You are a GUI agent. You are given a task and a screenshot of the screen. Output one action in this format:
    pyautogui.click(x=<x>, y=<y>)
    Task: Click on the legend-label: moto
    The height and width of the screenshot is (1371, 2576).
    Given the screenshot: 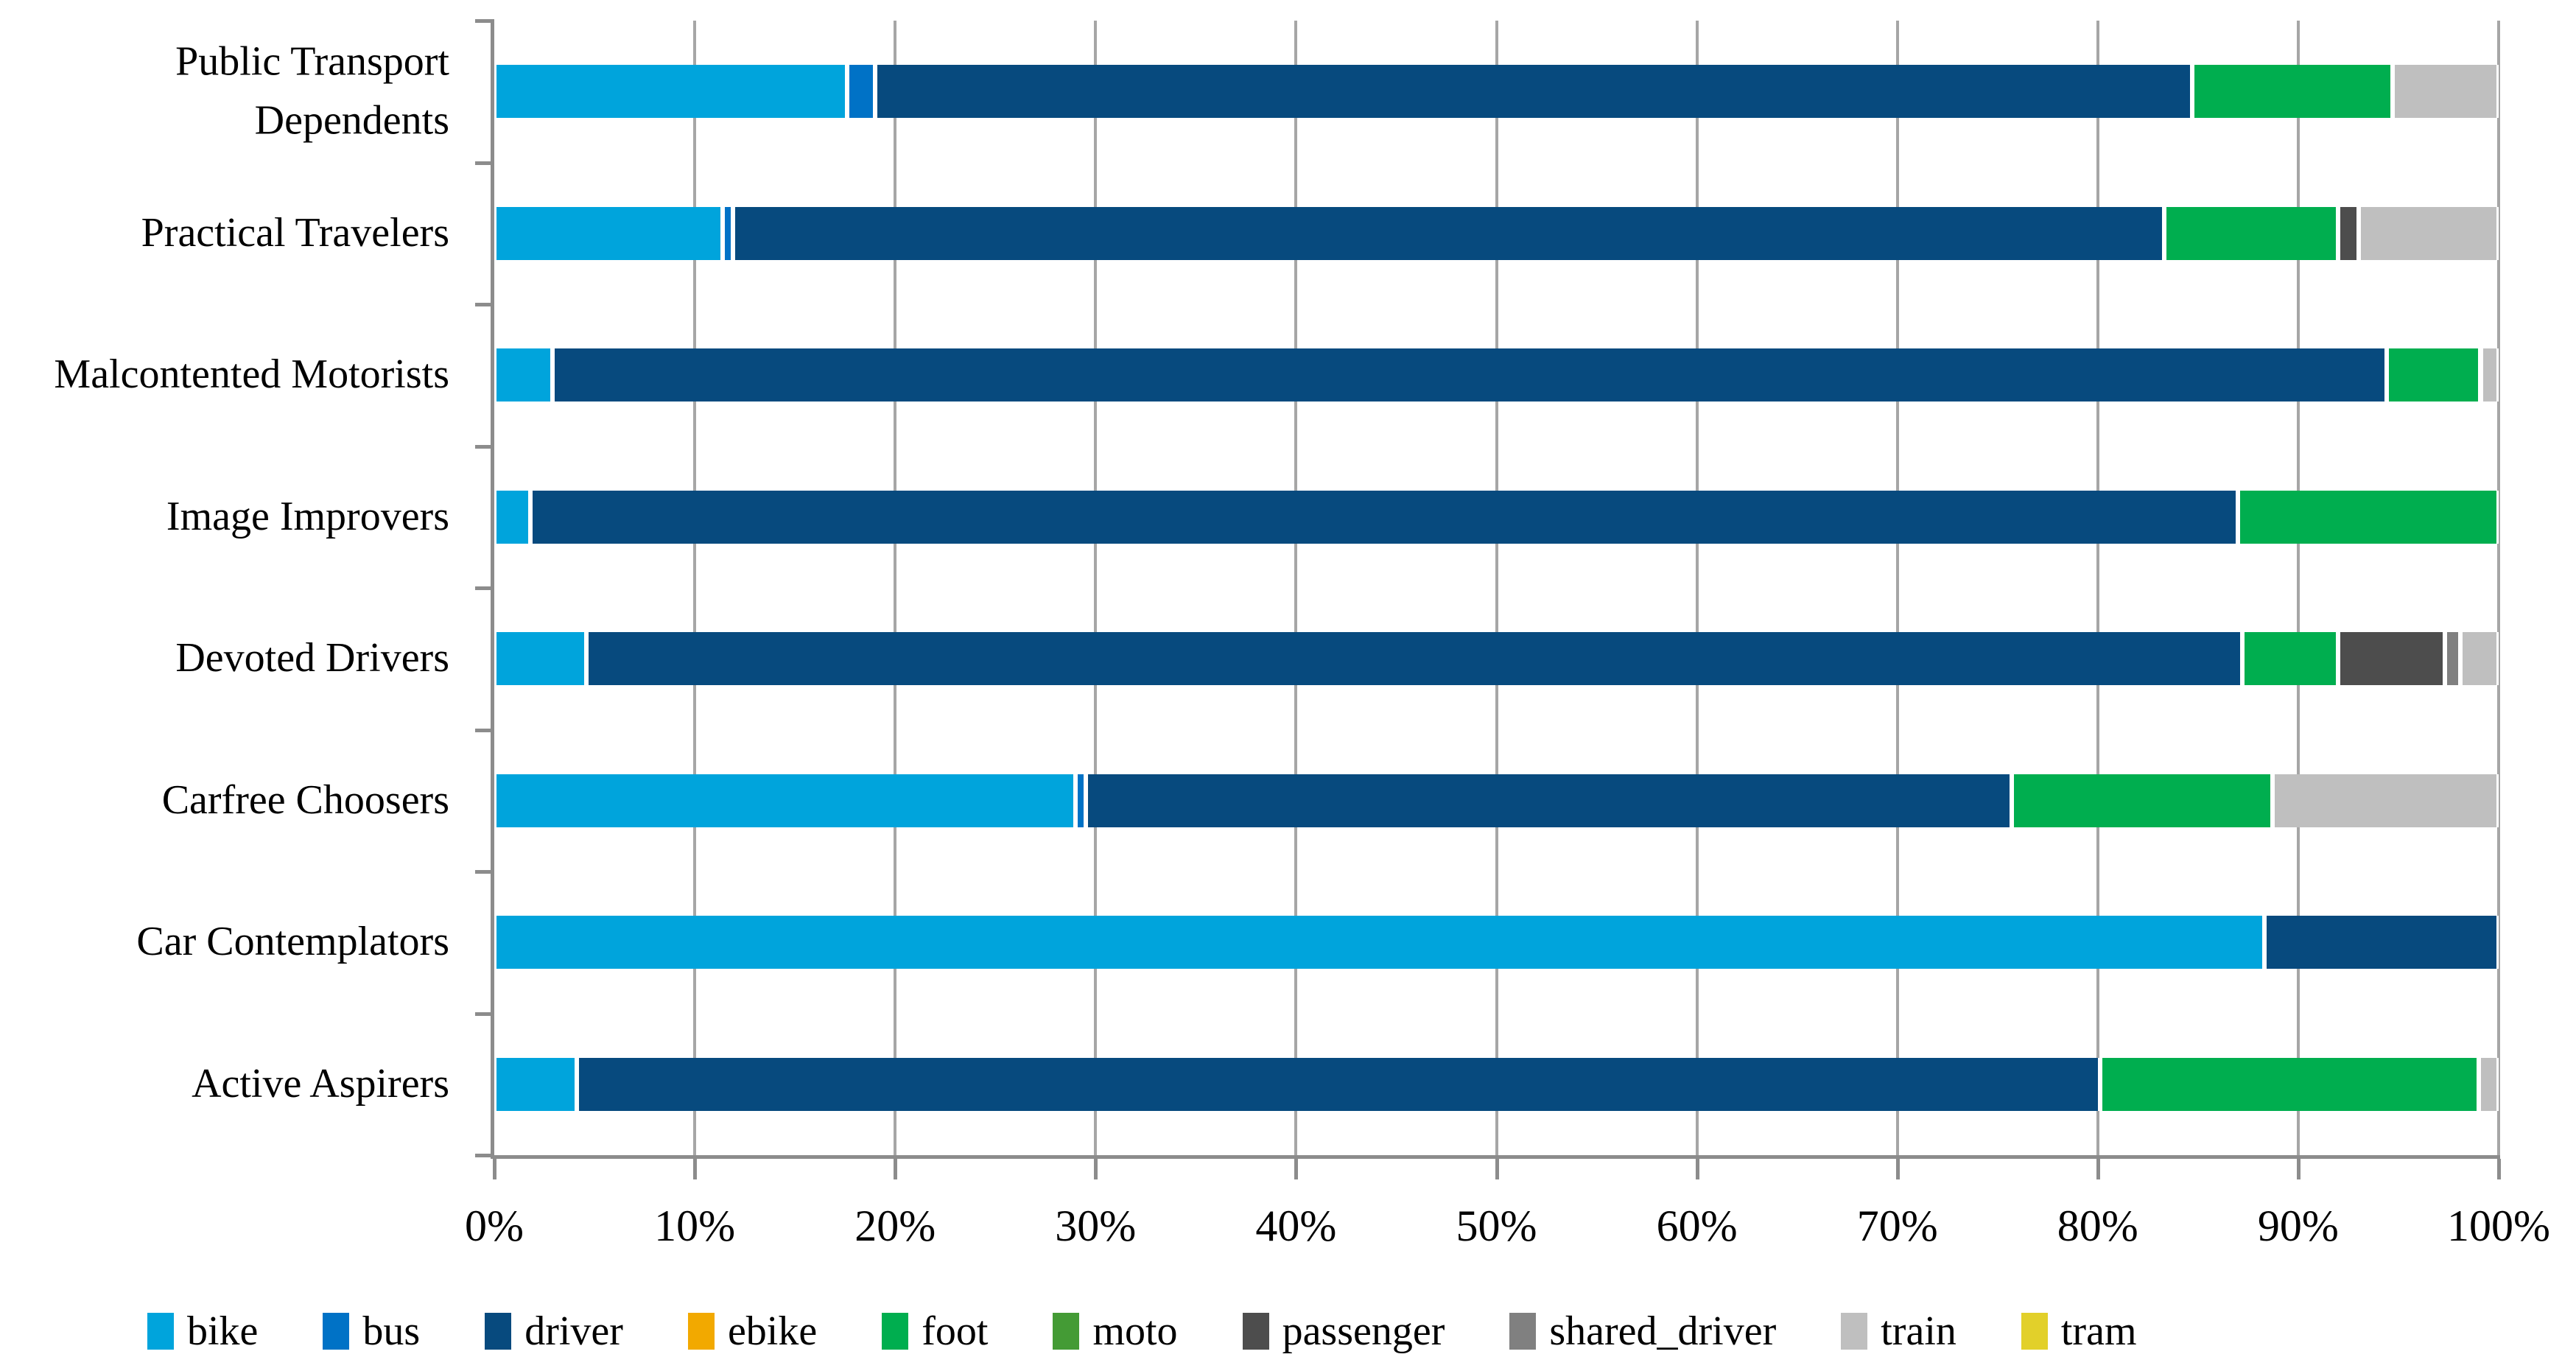 What is the action you would take?
    pyautogui.click(x=1135, y=1331)
    